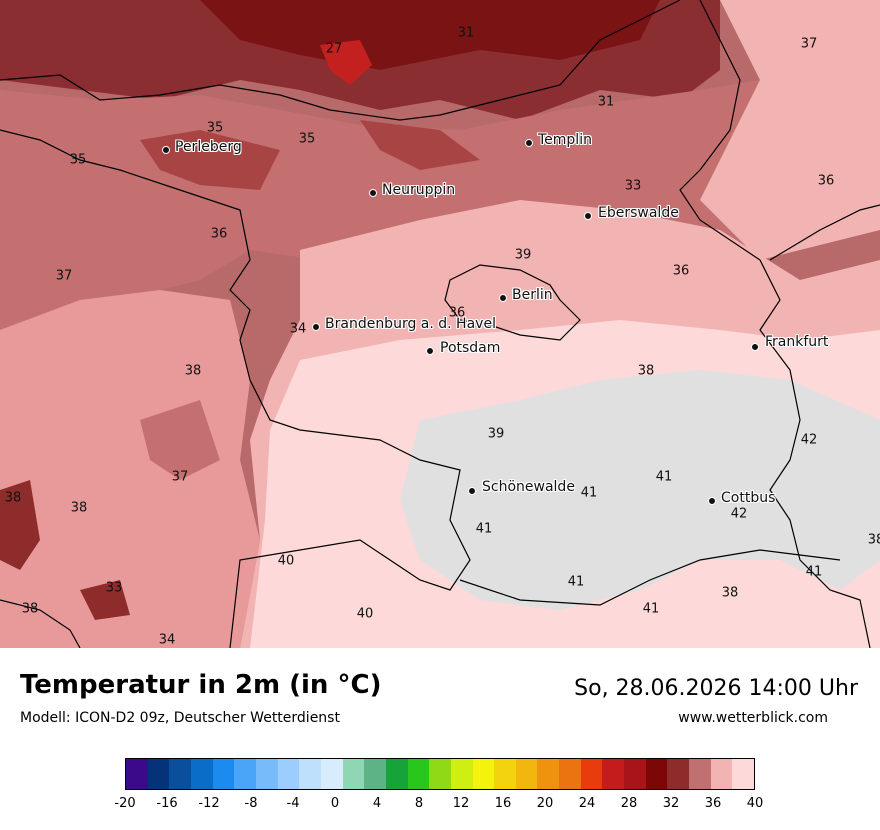  Describe the element at coordinates (377, 803) in the screenshot. I see `colorbar-tick-label: 4` at that location.